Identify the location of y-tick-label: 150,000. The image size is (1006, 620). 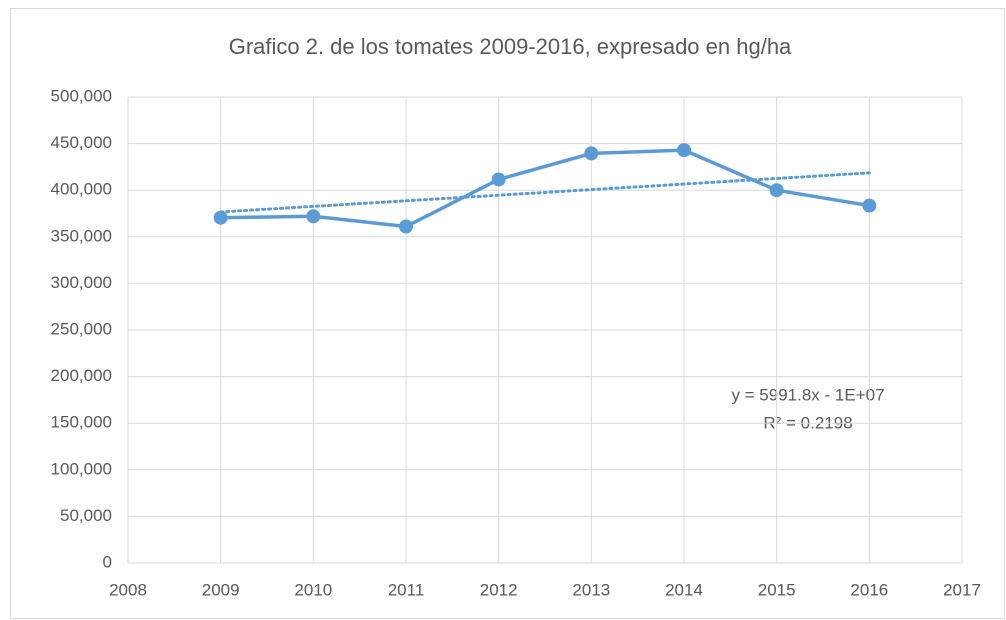
(81, 422).